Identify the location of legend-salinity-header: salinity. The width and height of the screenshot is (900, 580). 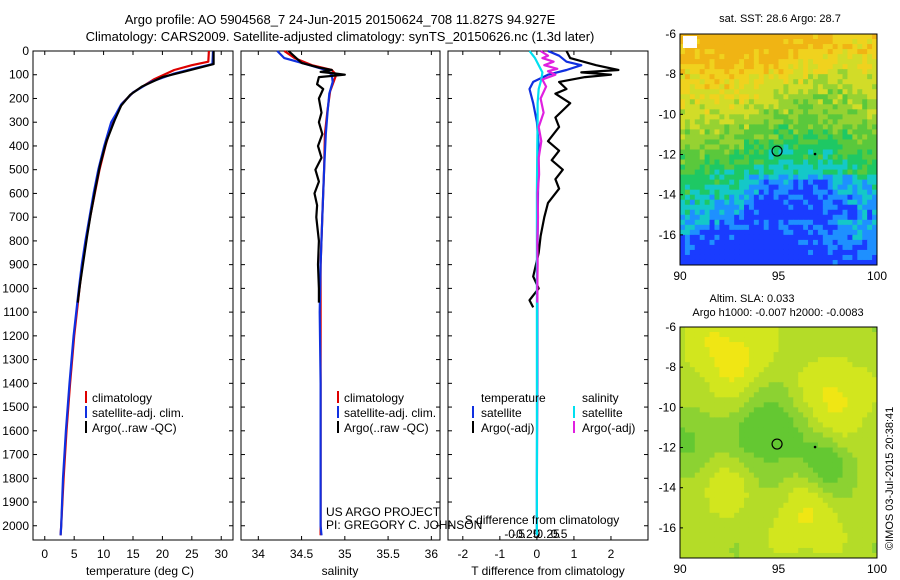
(600, 398).